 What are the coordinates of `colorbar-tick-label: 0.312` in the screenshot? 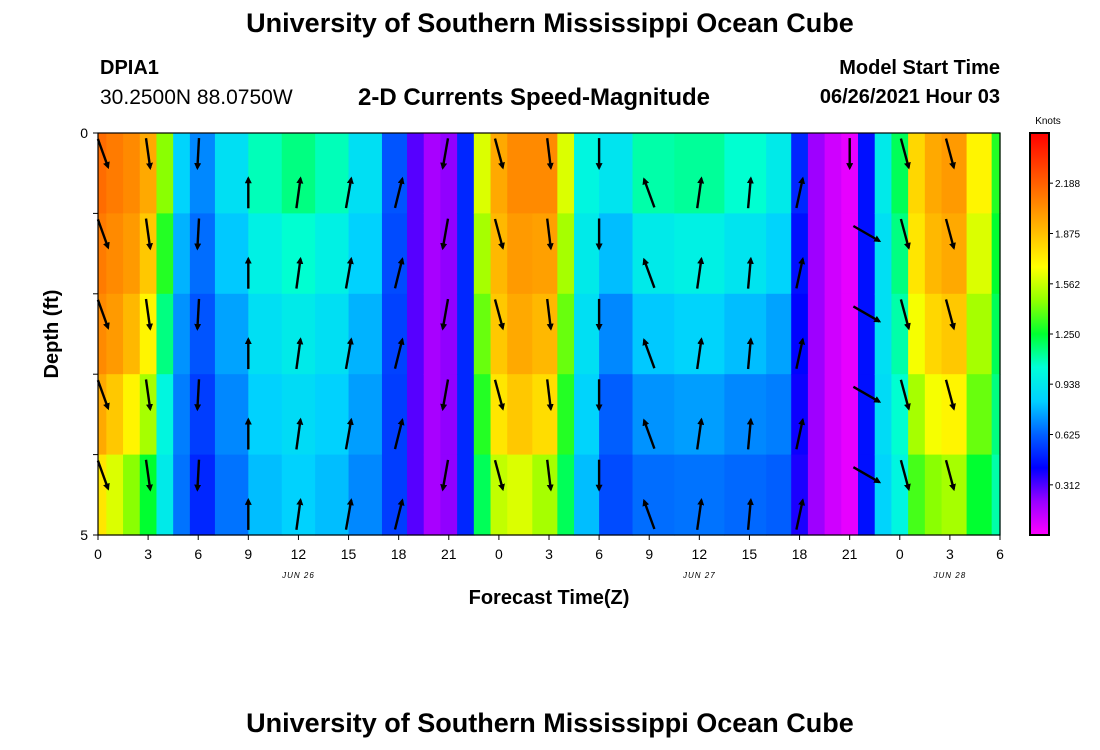 It's located at (1067, 486).